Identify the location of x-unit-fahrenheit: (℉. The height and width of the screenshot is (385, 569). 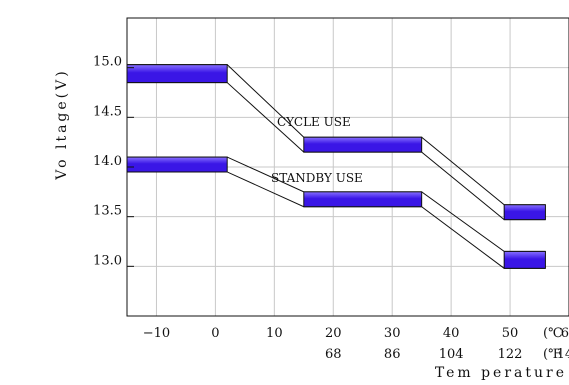
(552, 354).